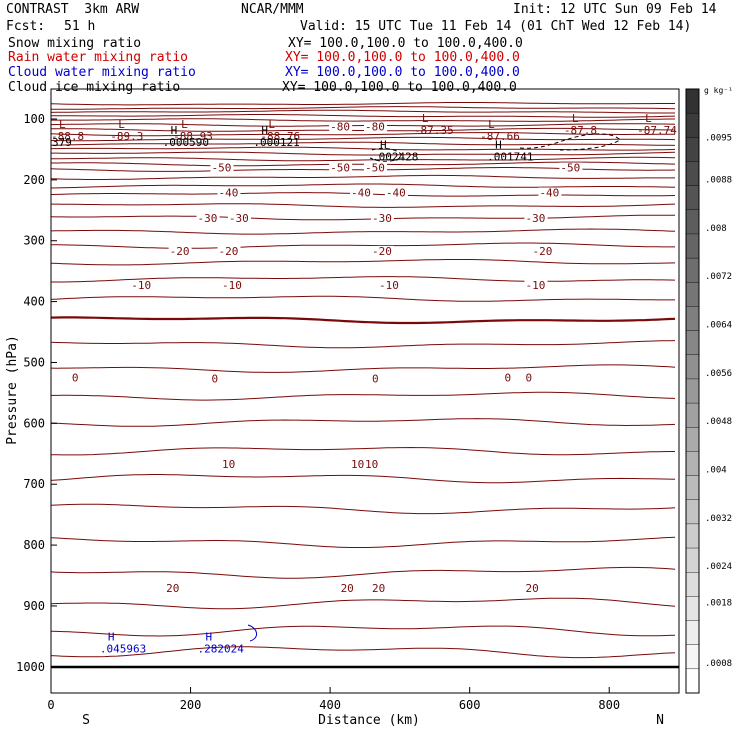 The image size is (740, 740). I want to click on forecast-hour: 51 h, so click(80, 26).